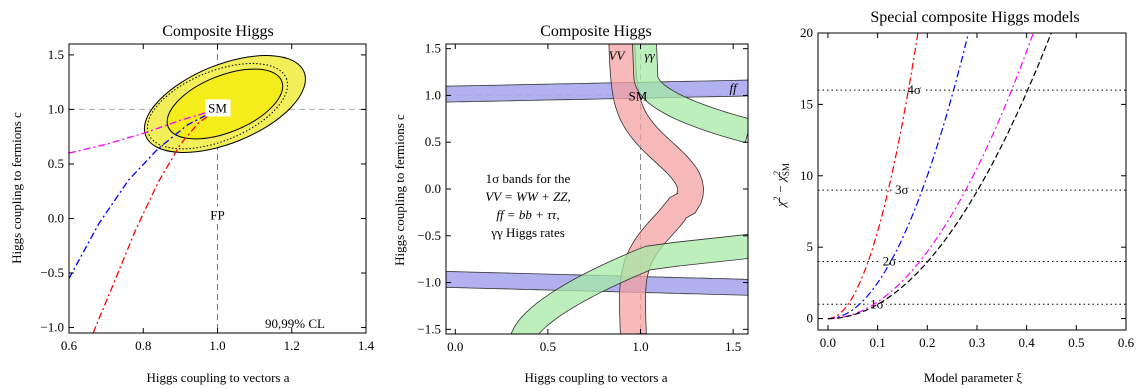 The image size is (1136, 389). What do you see at coordinates (596, 377) in the screenshot?
I see `panel-2-x-axis-label: Higgs coupling to vectors a` at bounding box center [596, 377].